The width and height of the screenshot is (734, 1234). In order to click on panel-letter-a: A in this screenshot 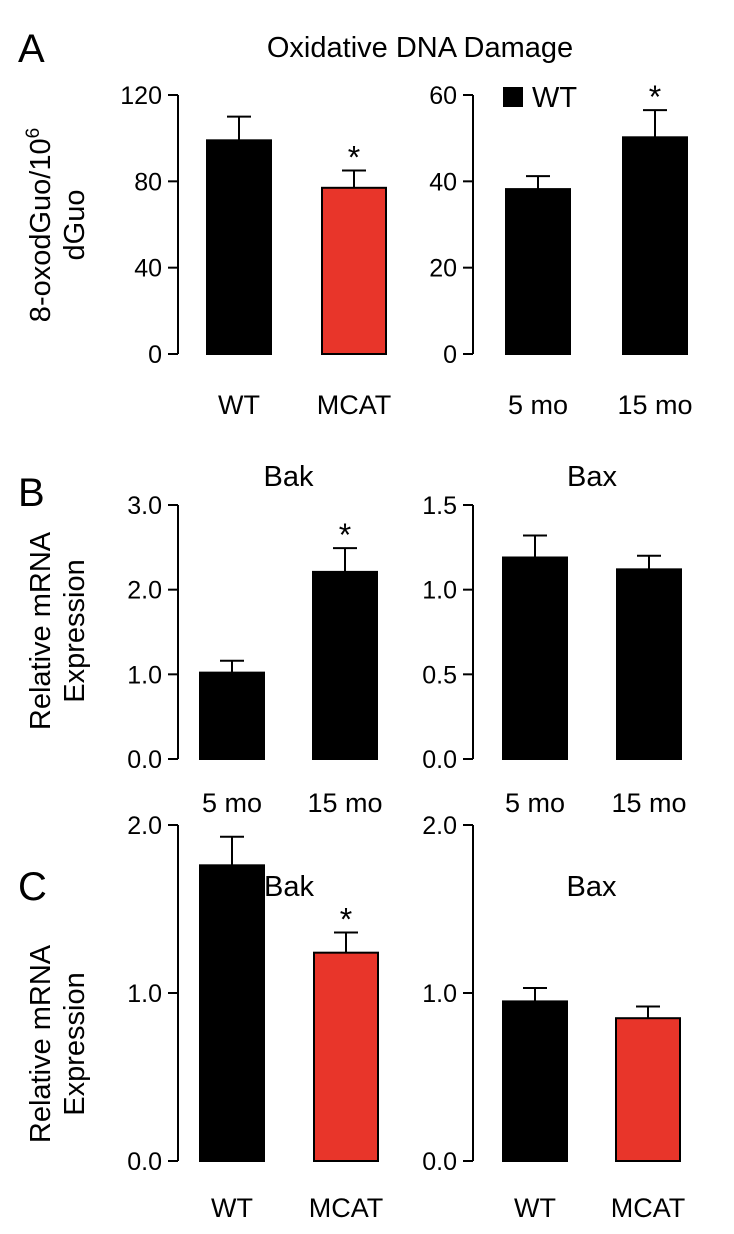, I will do `click(31, 49)`.